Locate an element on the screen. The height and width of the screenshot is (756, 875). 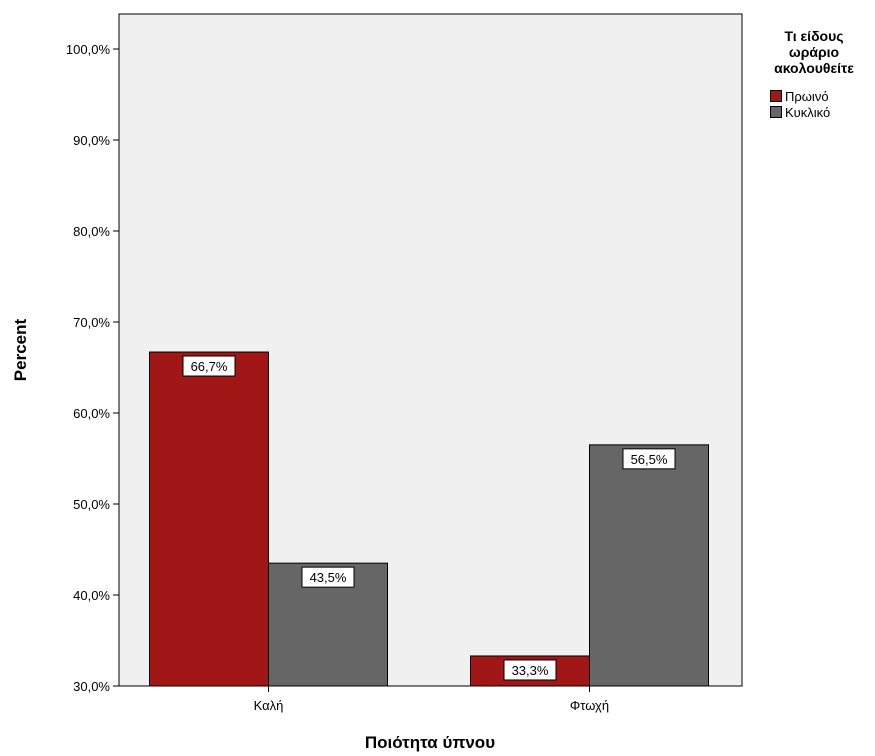
y-axis-title: Percent is located at coordinates (20, 349).